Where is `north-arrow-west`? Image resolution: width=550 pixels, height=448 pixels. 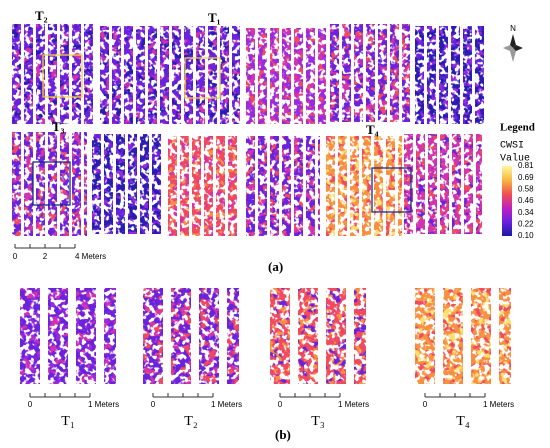
north-arrow-west is located at coordinates (508, 48).